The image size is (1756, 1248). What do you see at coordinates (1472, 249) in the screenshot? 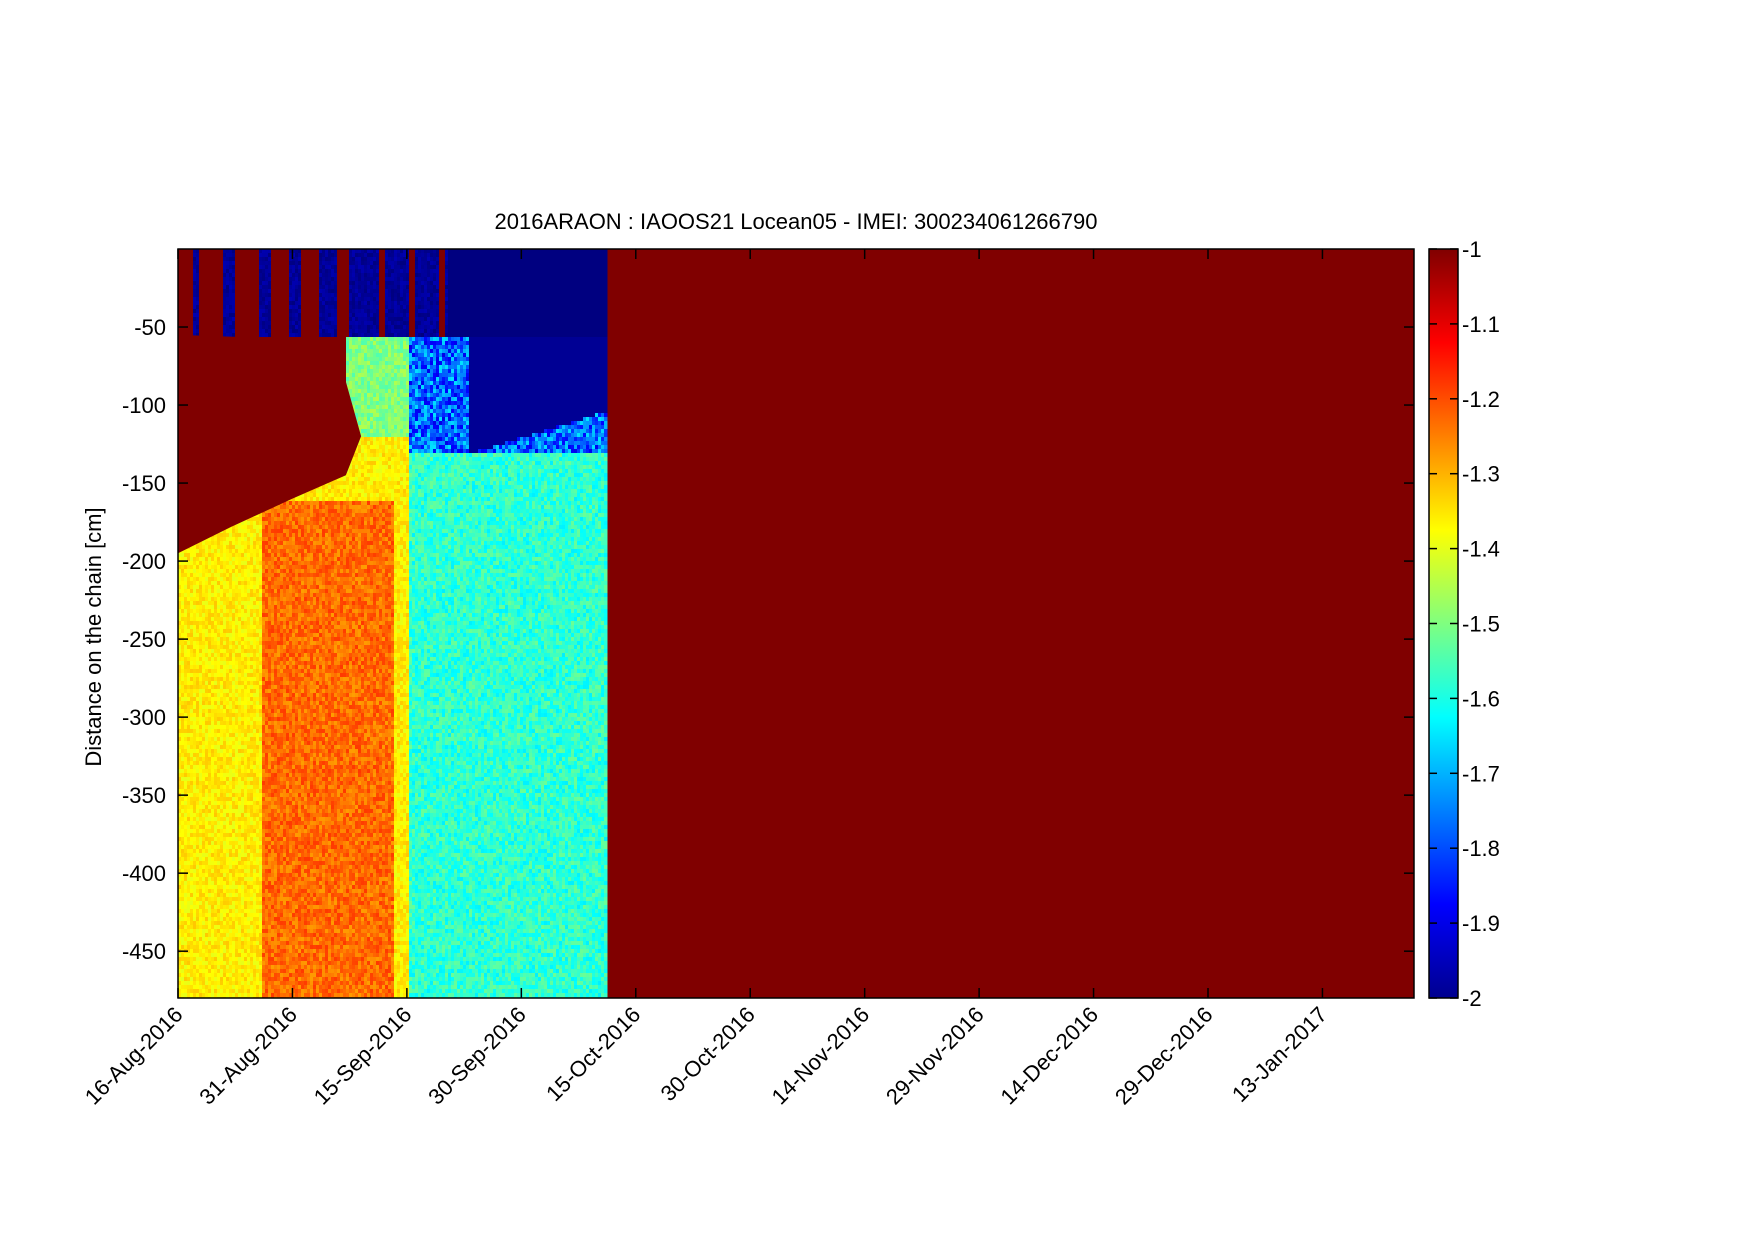
I see `colorbar-tick-label: -1` at bounding box center [1472, 249].